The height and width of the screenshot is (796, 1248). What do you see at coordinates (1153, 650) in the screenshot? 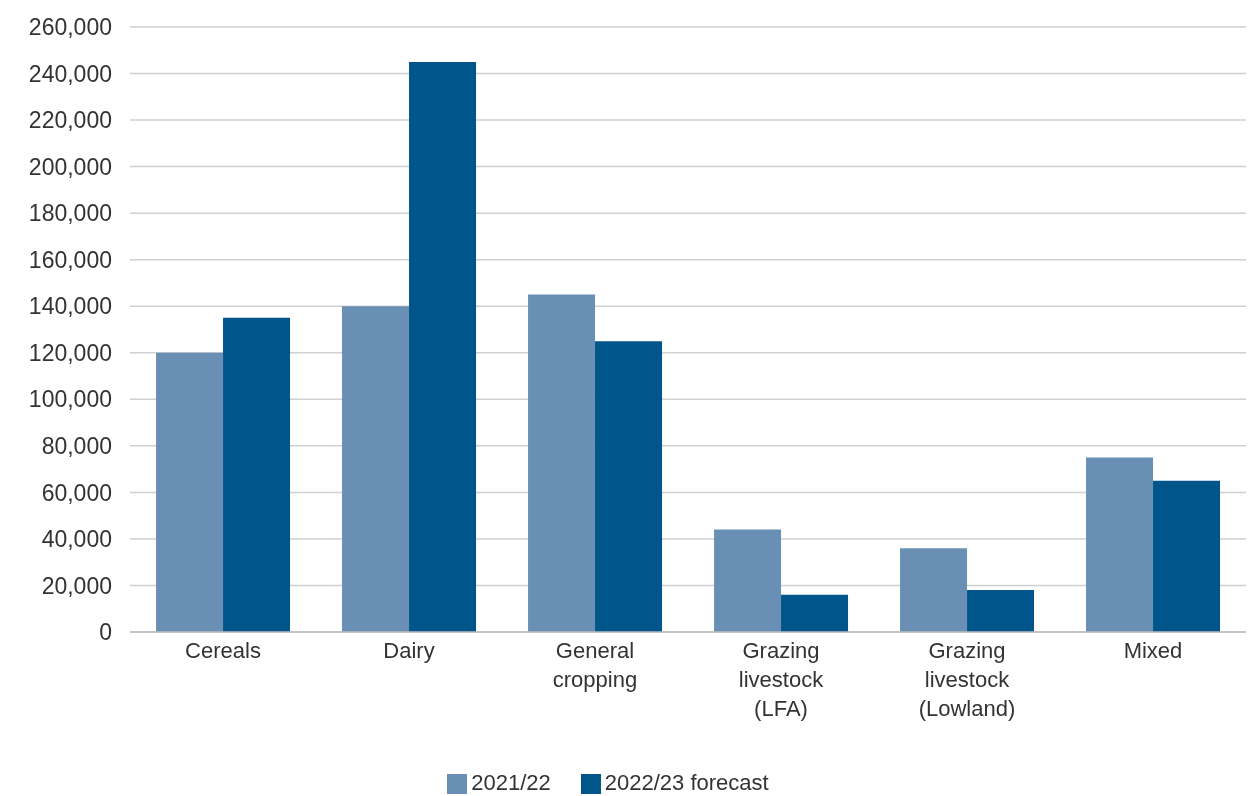
I see `x-tick-label: Mixed` at bounding box center [1153, 650].